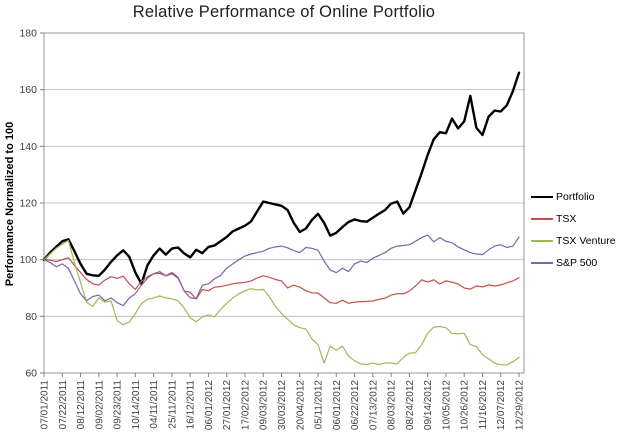 Image resolution: width=620 pixels, height=441 pixels. Describe the element at coordinates (542, 197) in the screenshot. I see `portfolio-line-swatch` at that location.